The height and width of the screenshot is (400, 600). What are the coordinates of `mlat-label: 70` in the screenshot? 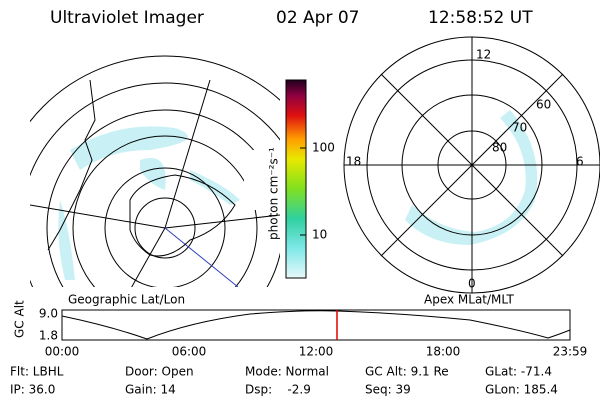 It's located at (519, 128).